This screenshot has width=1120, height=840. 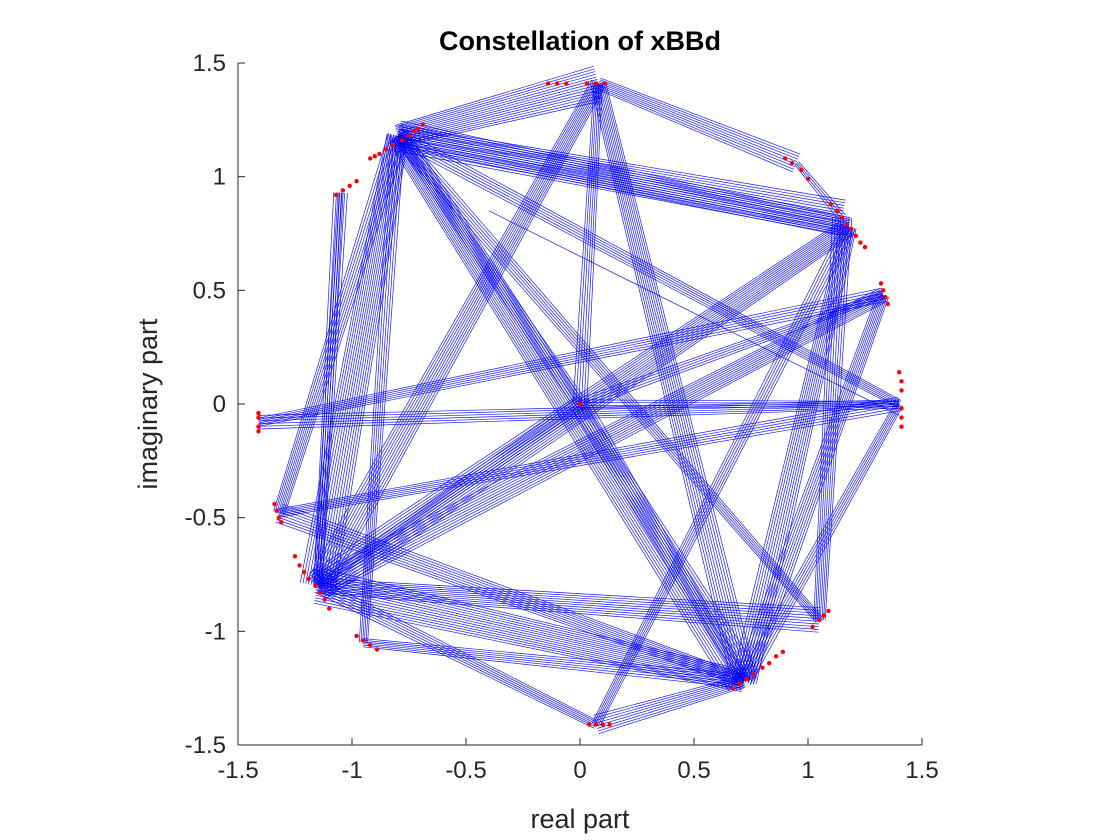 What do you see at coordinates (209, 63) in the screenshot?
I see `y-tick-label: 1.5` at bounding box center [209, 63].